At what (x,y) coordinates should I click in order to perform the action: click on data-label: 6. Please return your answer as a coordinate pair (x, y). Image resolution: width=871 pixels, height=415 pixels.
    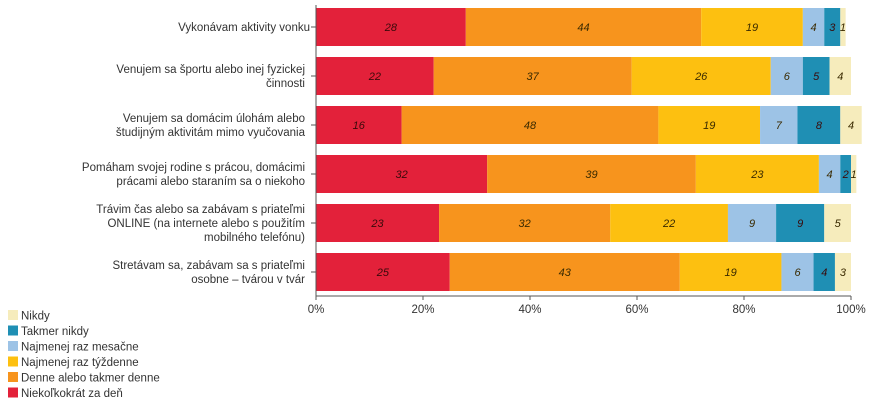
    Looking at the image, I should click on (787, 77).